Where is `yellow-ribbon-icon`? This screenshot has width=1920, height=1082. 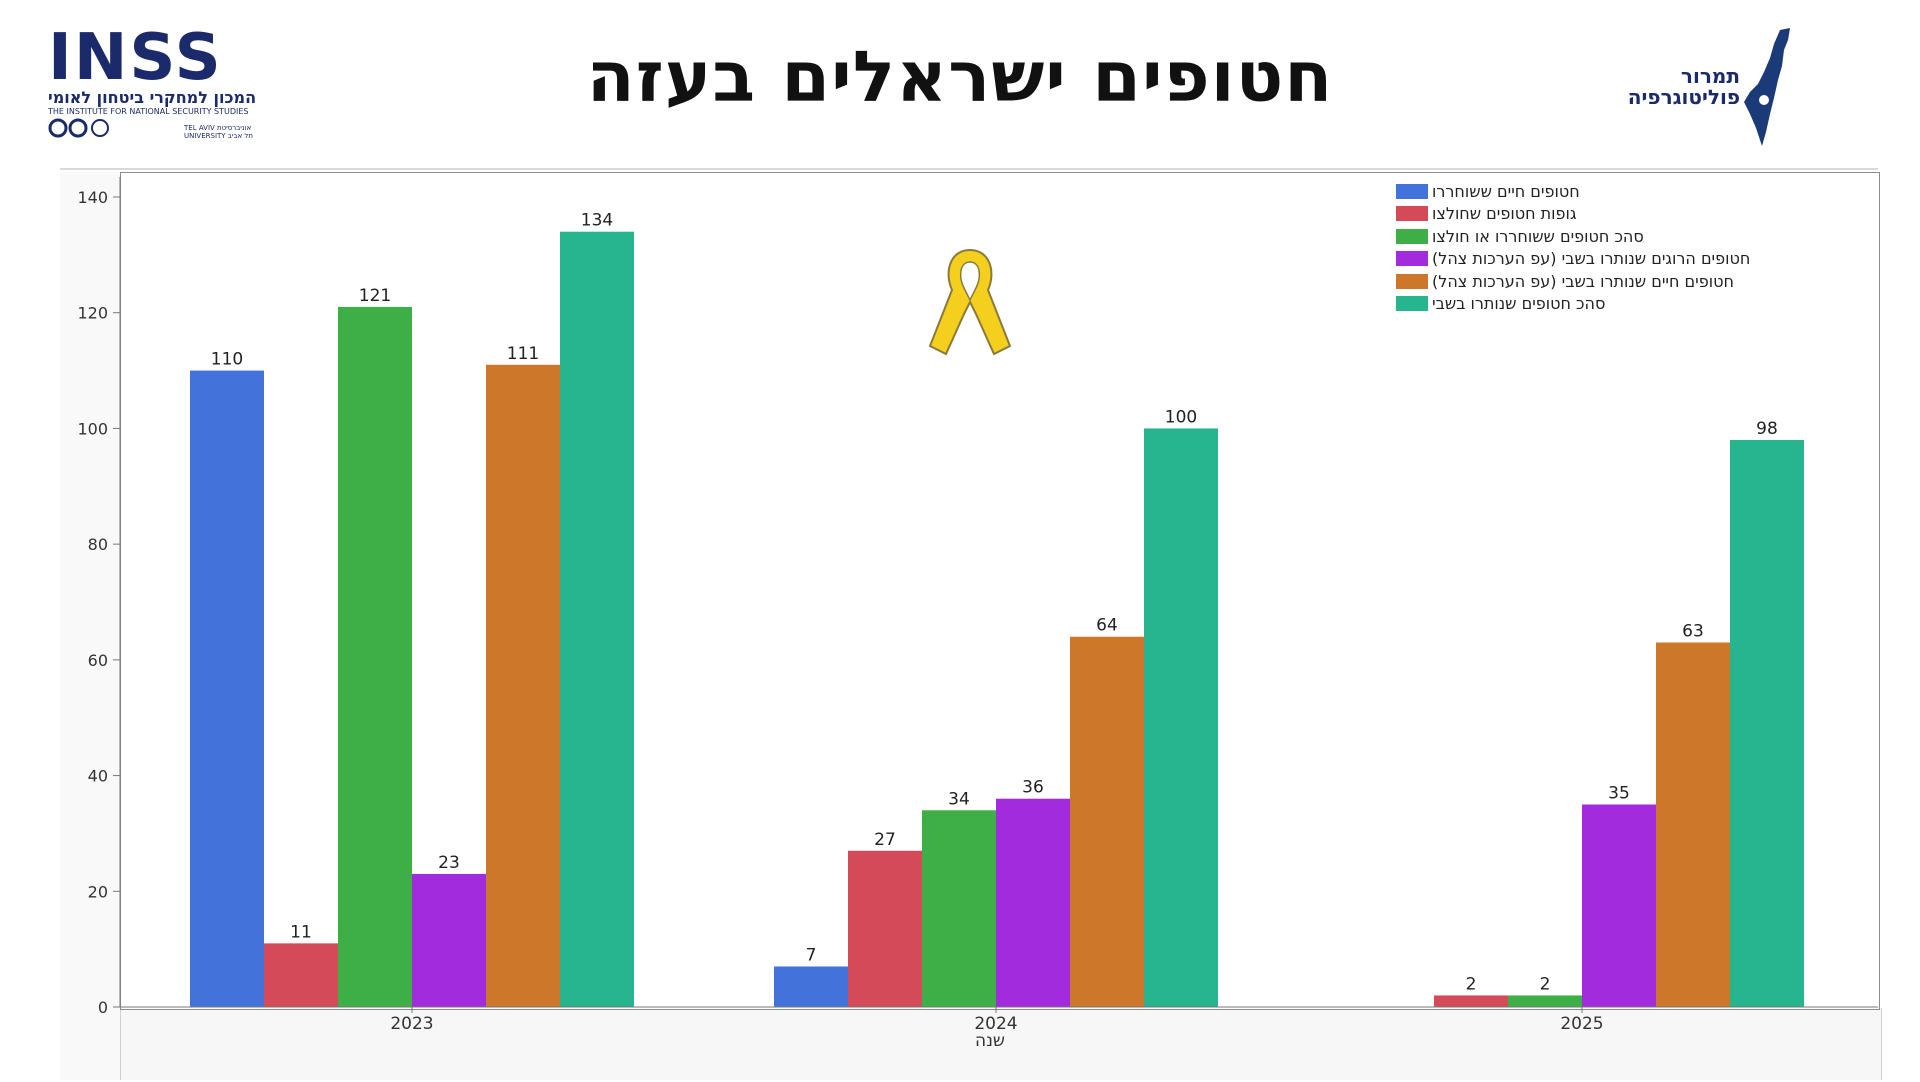
yellow-ribbon-icon is located at coordinates (970, 302).